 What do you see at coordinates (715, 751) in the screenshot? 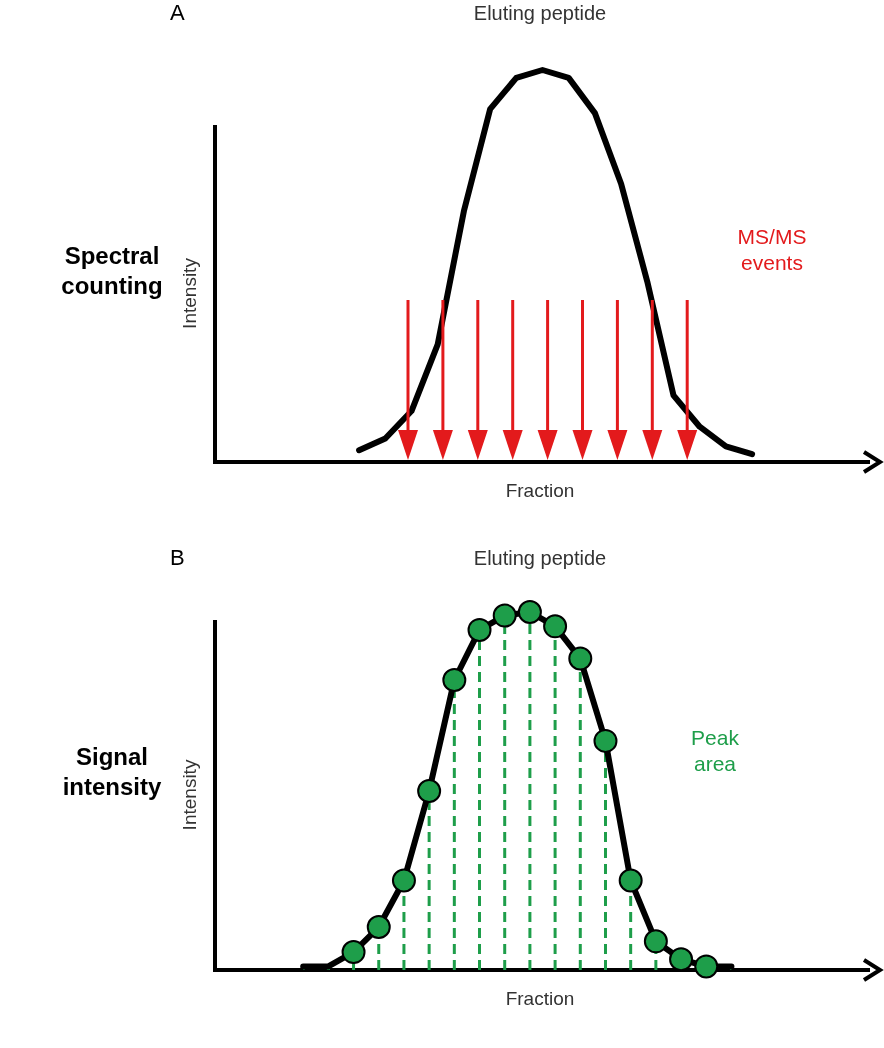
I see `annotation: Peak area` at bounding box center [715, 751].